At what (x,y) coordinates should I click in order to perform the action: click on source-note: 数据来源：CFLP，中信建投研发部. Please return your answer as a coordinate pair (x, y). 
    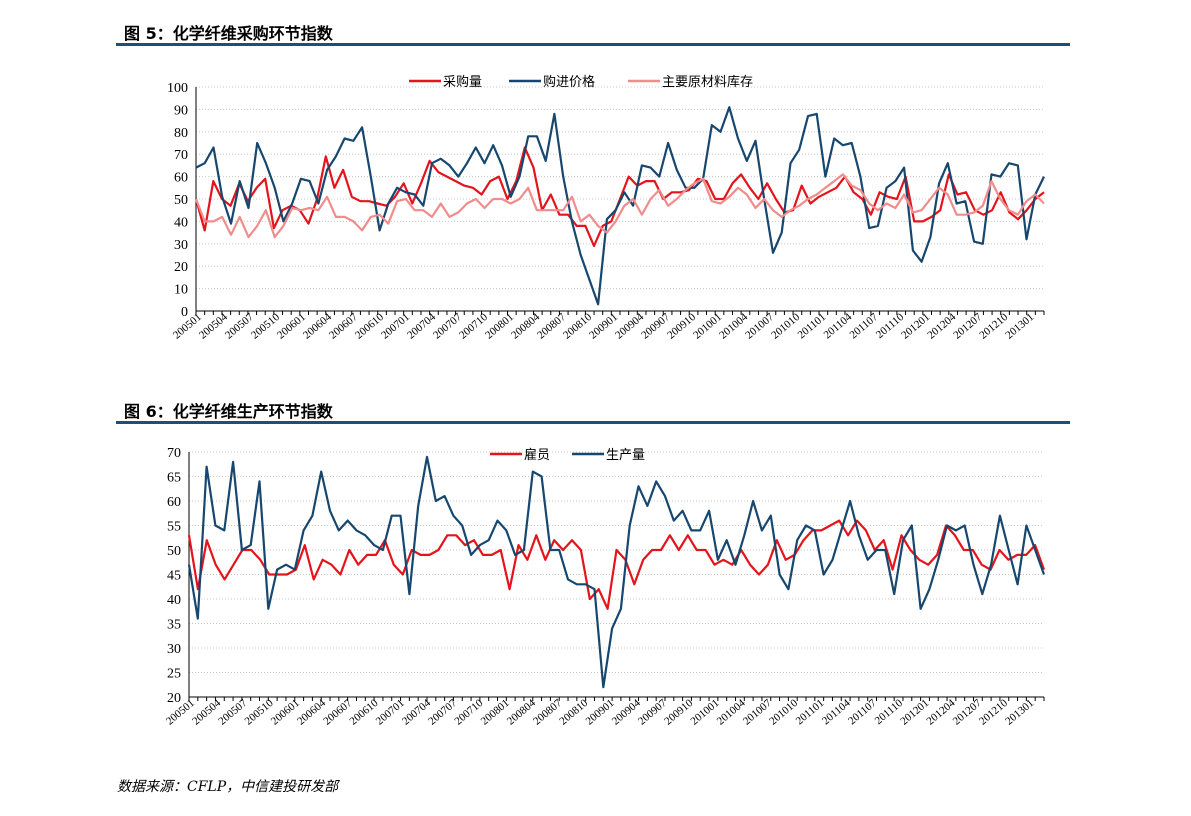
    Looking at the image, I should click on (228, 787).